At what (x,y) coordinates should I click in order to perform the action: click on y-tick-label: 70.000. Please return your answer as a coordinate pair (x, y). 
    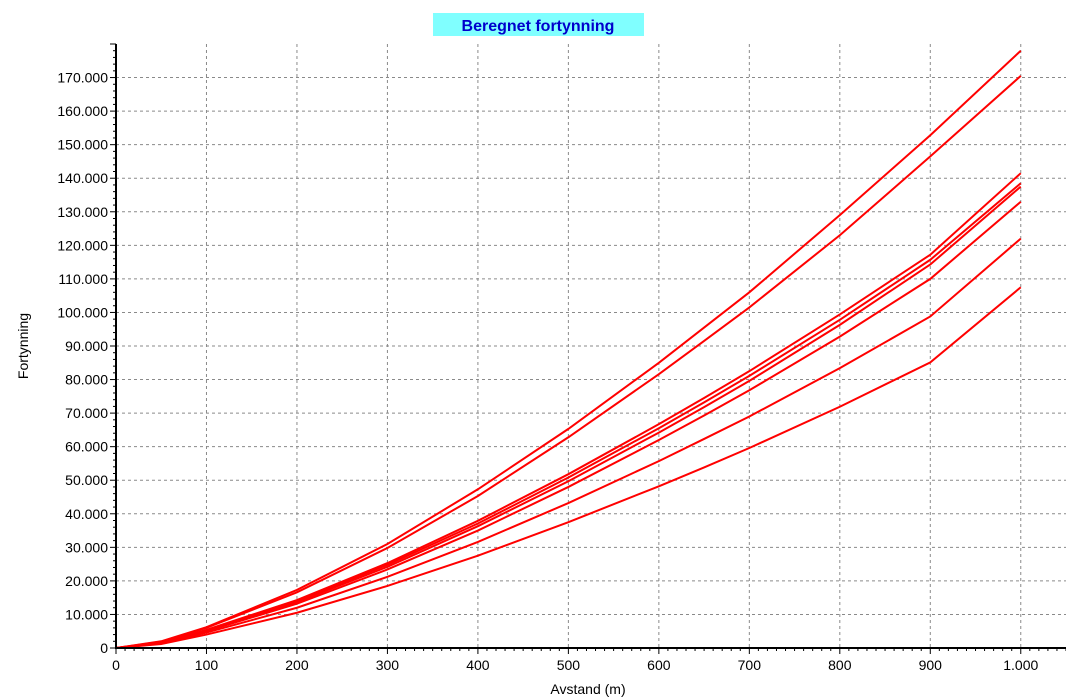
    Looking at the image, I should click on (86, 413).